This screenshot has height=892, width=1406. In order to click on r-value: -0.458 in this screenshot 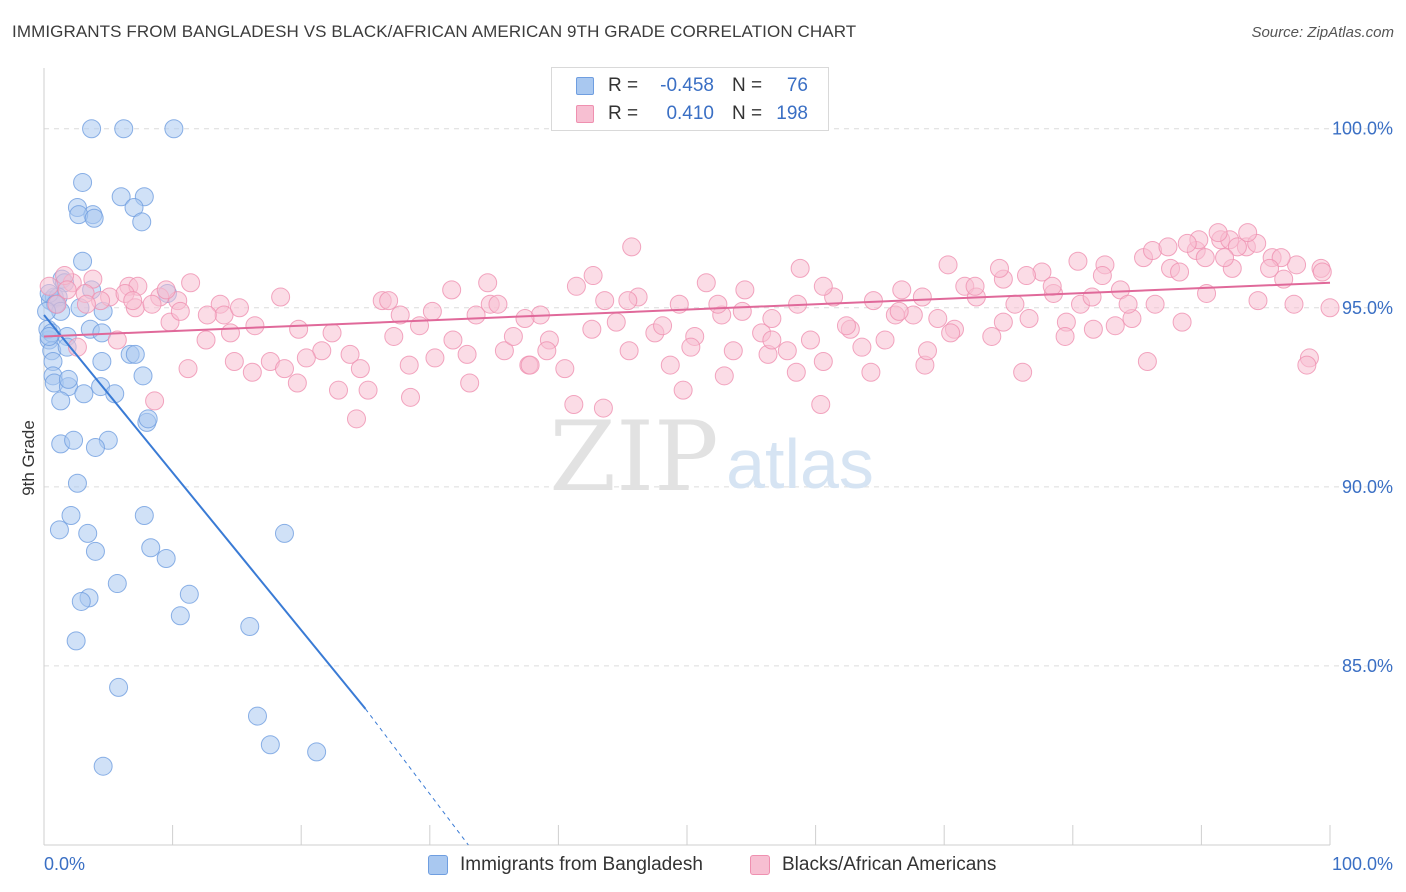, I will do `click(687, 85)`.